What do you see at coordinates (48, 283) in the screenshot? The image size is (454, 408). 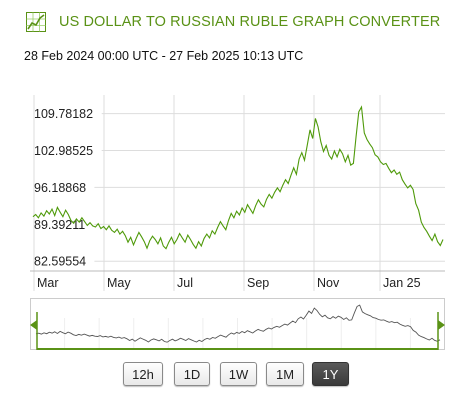 I see `x-tick-label: Mar` at bounding box center [48, 283].